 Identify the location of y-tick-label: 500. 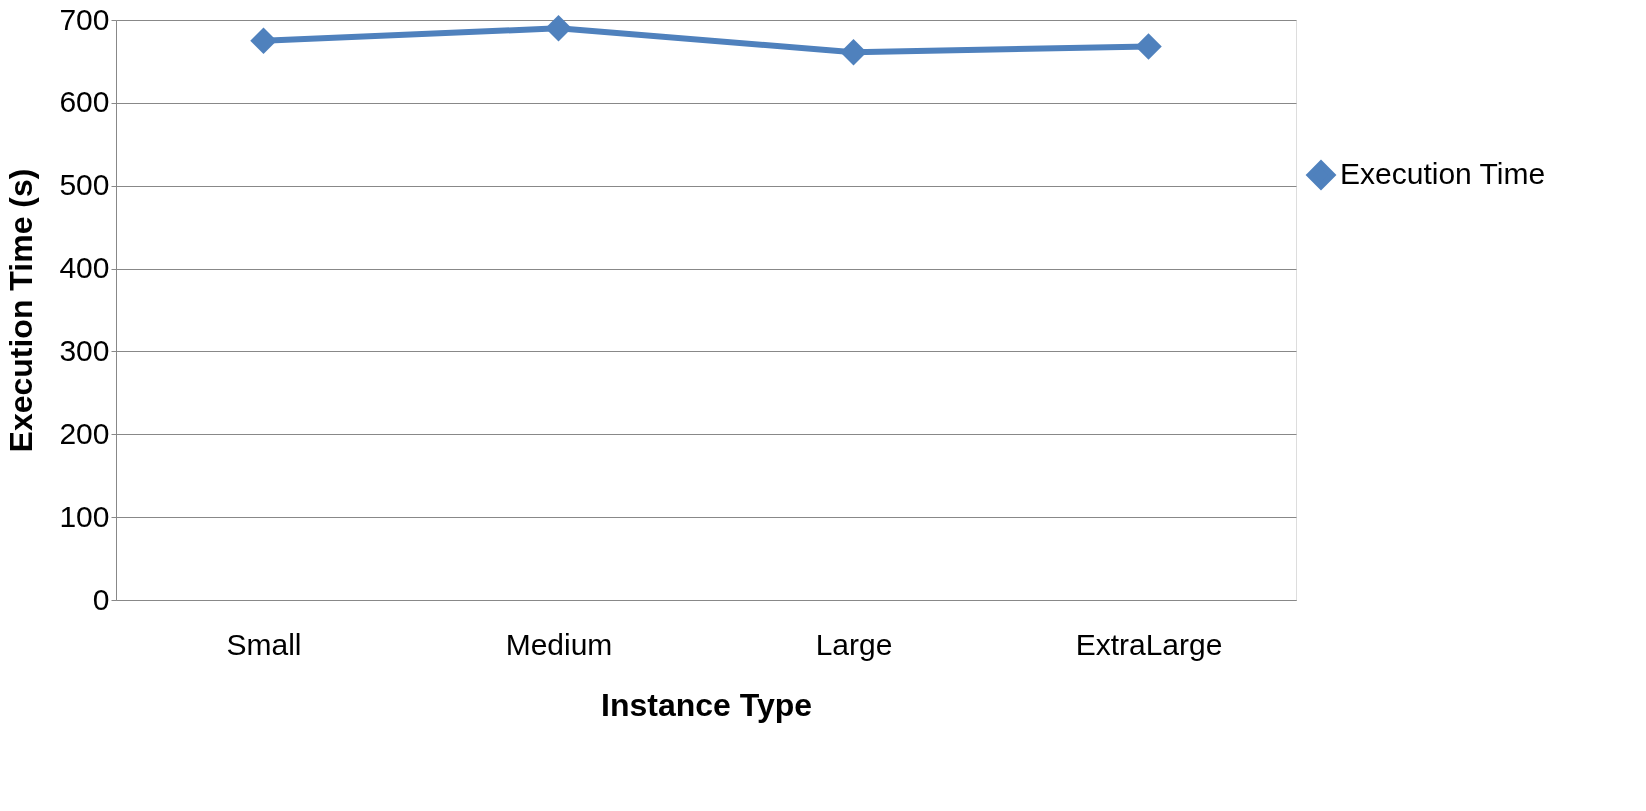
(84, 185).